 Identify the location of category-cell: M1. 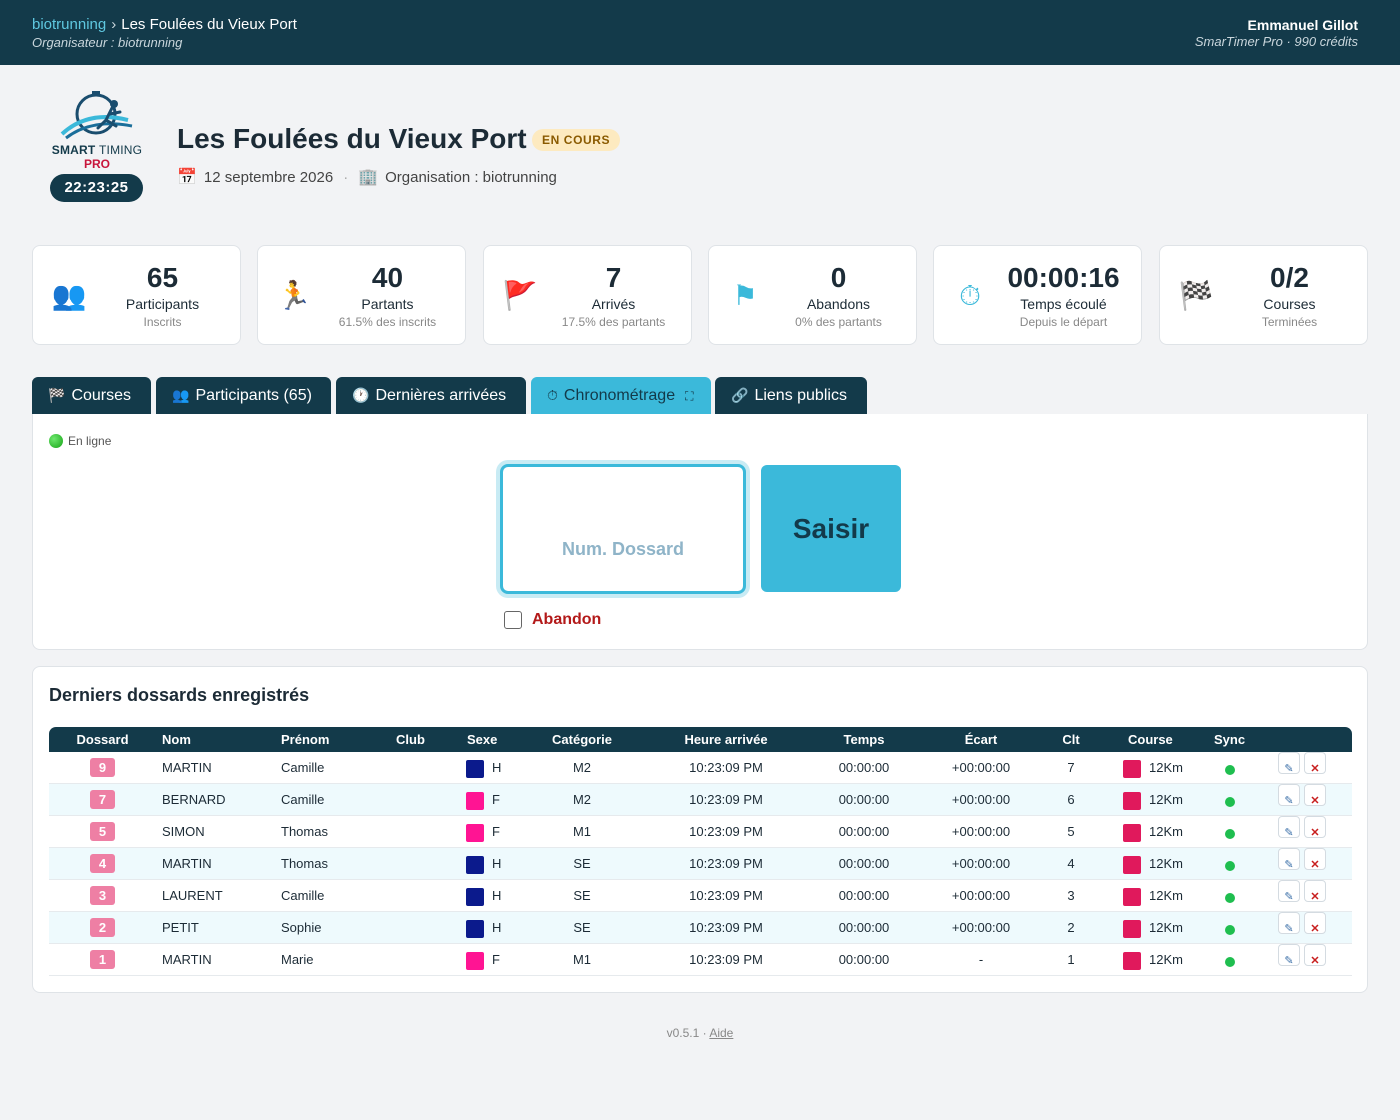
(582, 831).